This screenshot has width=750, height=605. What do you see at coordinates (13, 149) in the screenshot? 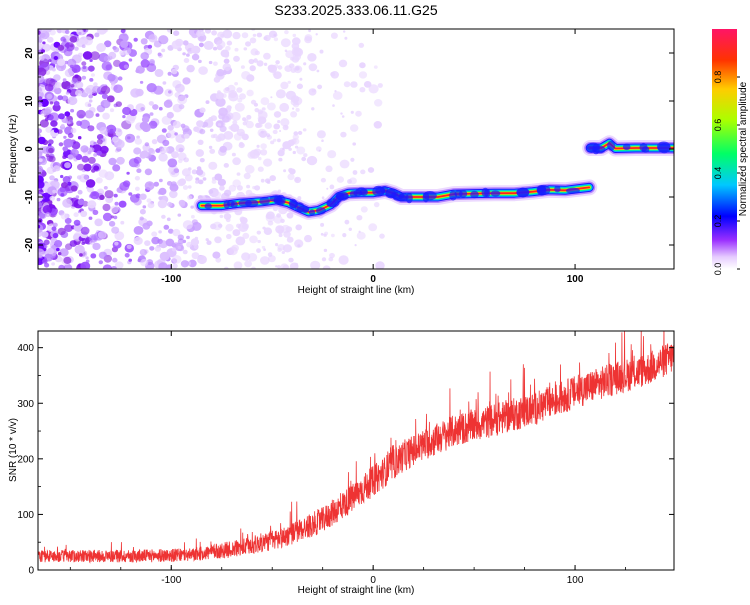
I see `spectrogram-y-axis-label: Frequency (Hz)` at bounding box center [13, 149].